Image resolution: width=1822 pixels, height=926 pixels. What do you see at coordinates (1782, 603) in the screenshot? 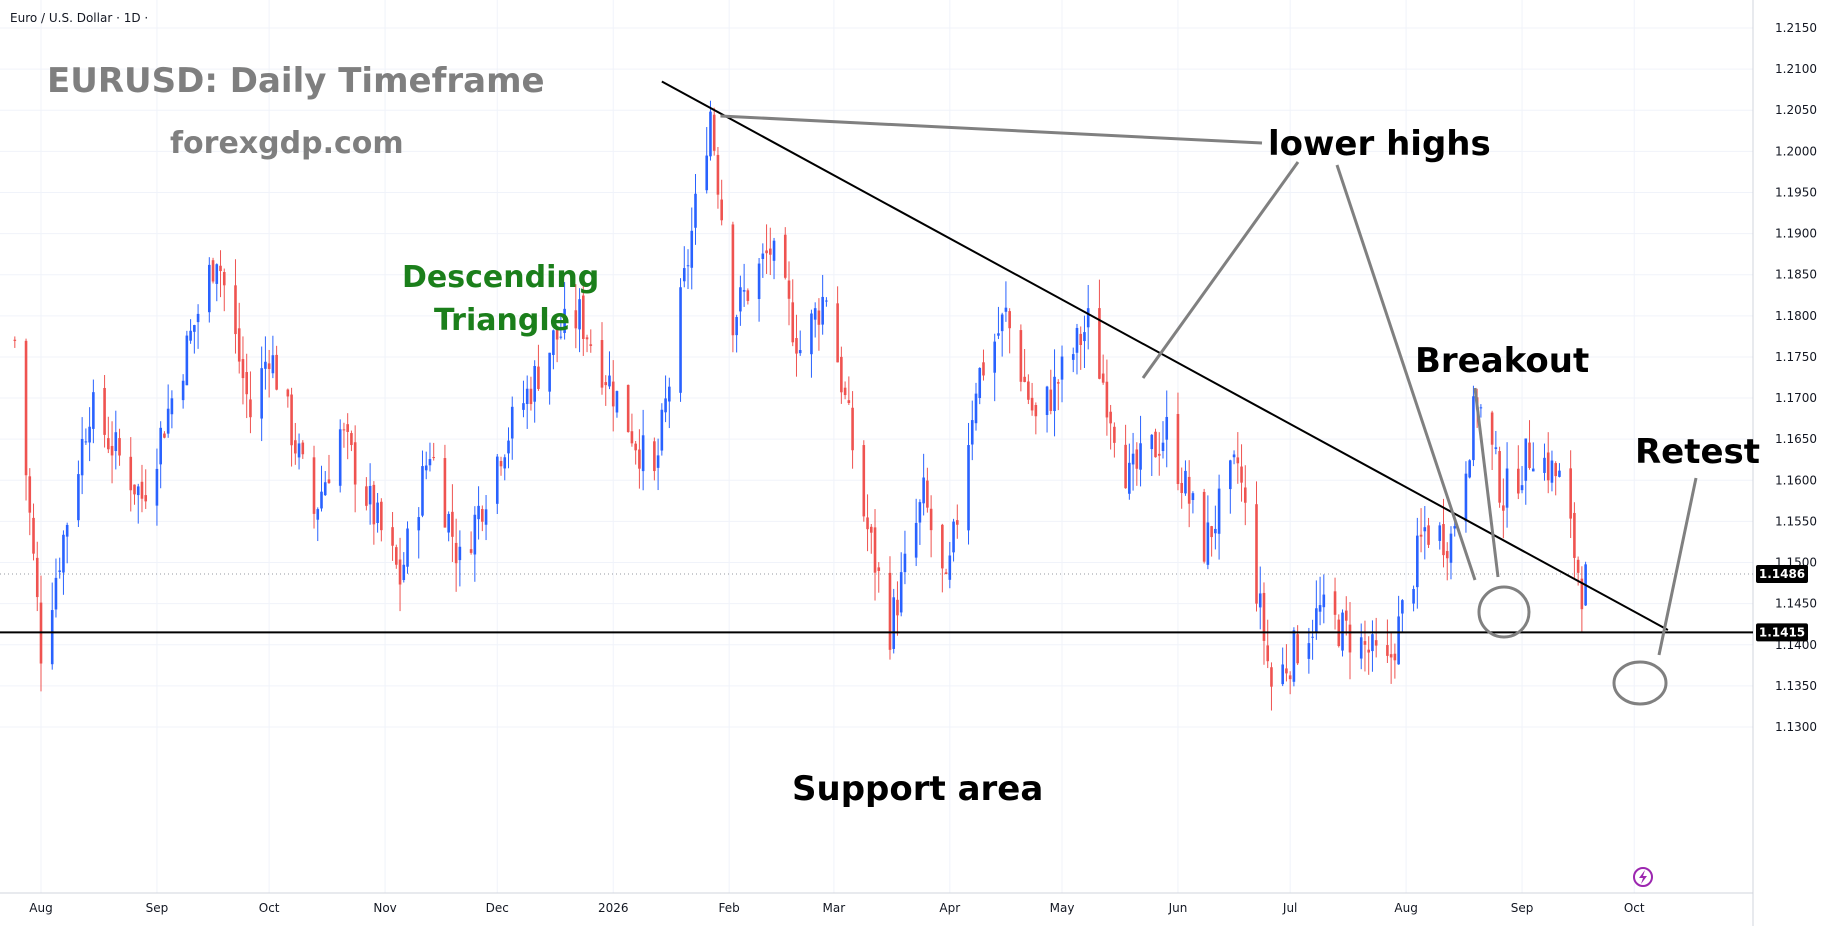
I see `price-tags: 1.1486 1.1415` at bounding box center [1782, 603].